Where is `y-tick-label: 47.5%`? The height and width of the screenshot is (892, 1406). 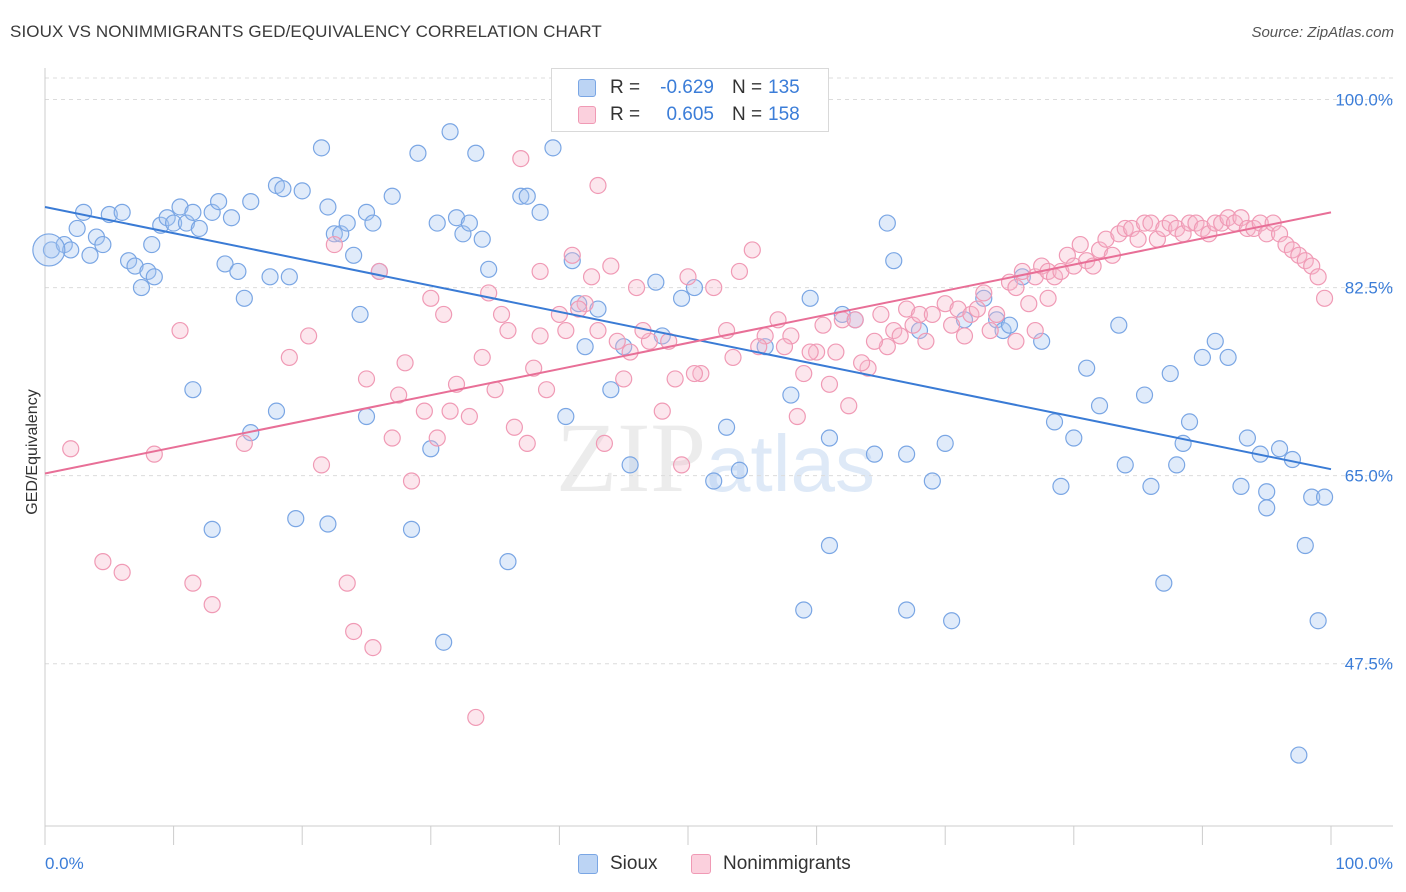 y-tick-label: 47.5% is located at coordinates (1369, 664).